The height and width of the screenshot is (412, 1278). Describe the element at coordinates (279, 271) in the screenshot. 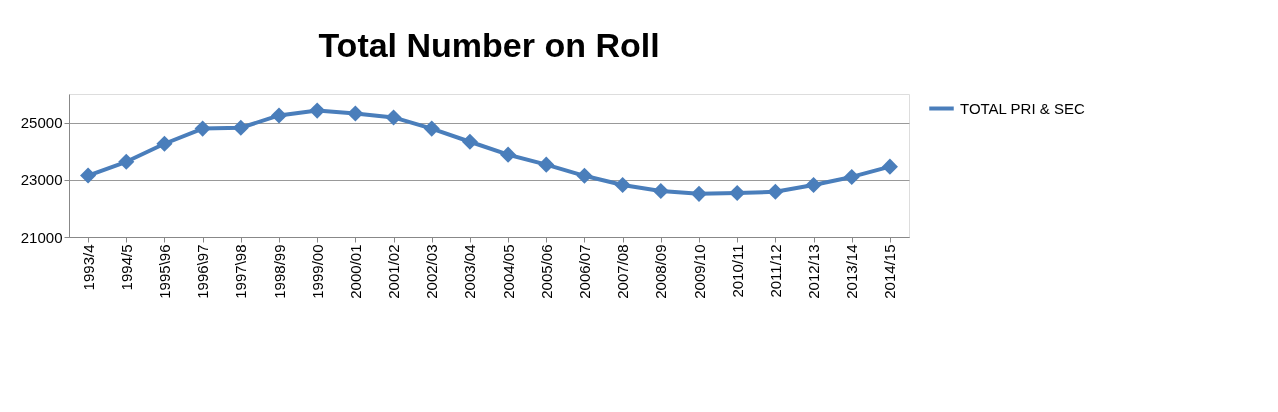

I see `x-tick-label: 1998/99` at that location.